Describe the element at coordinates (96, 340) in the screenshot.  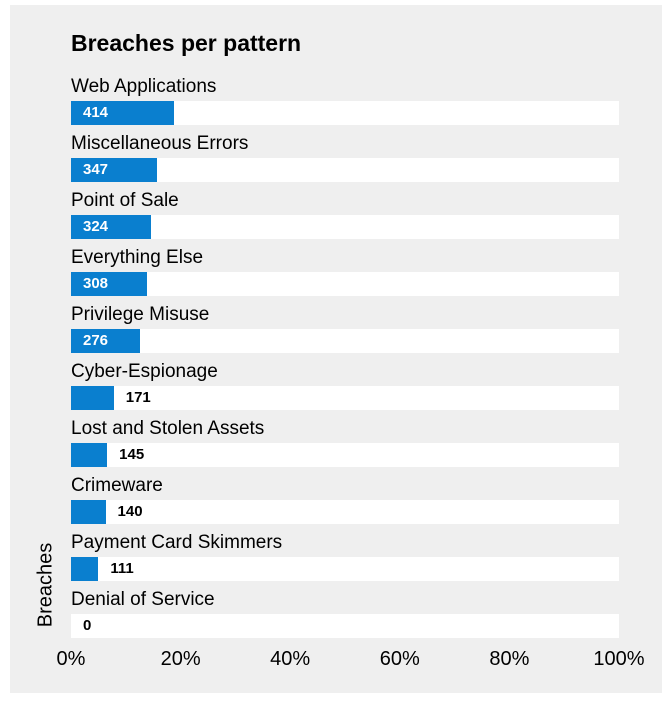
I see `value-label: 276` at that location.